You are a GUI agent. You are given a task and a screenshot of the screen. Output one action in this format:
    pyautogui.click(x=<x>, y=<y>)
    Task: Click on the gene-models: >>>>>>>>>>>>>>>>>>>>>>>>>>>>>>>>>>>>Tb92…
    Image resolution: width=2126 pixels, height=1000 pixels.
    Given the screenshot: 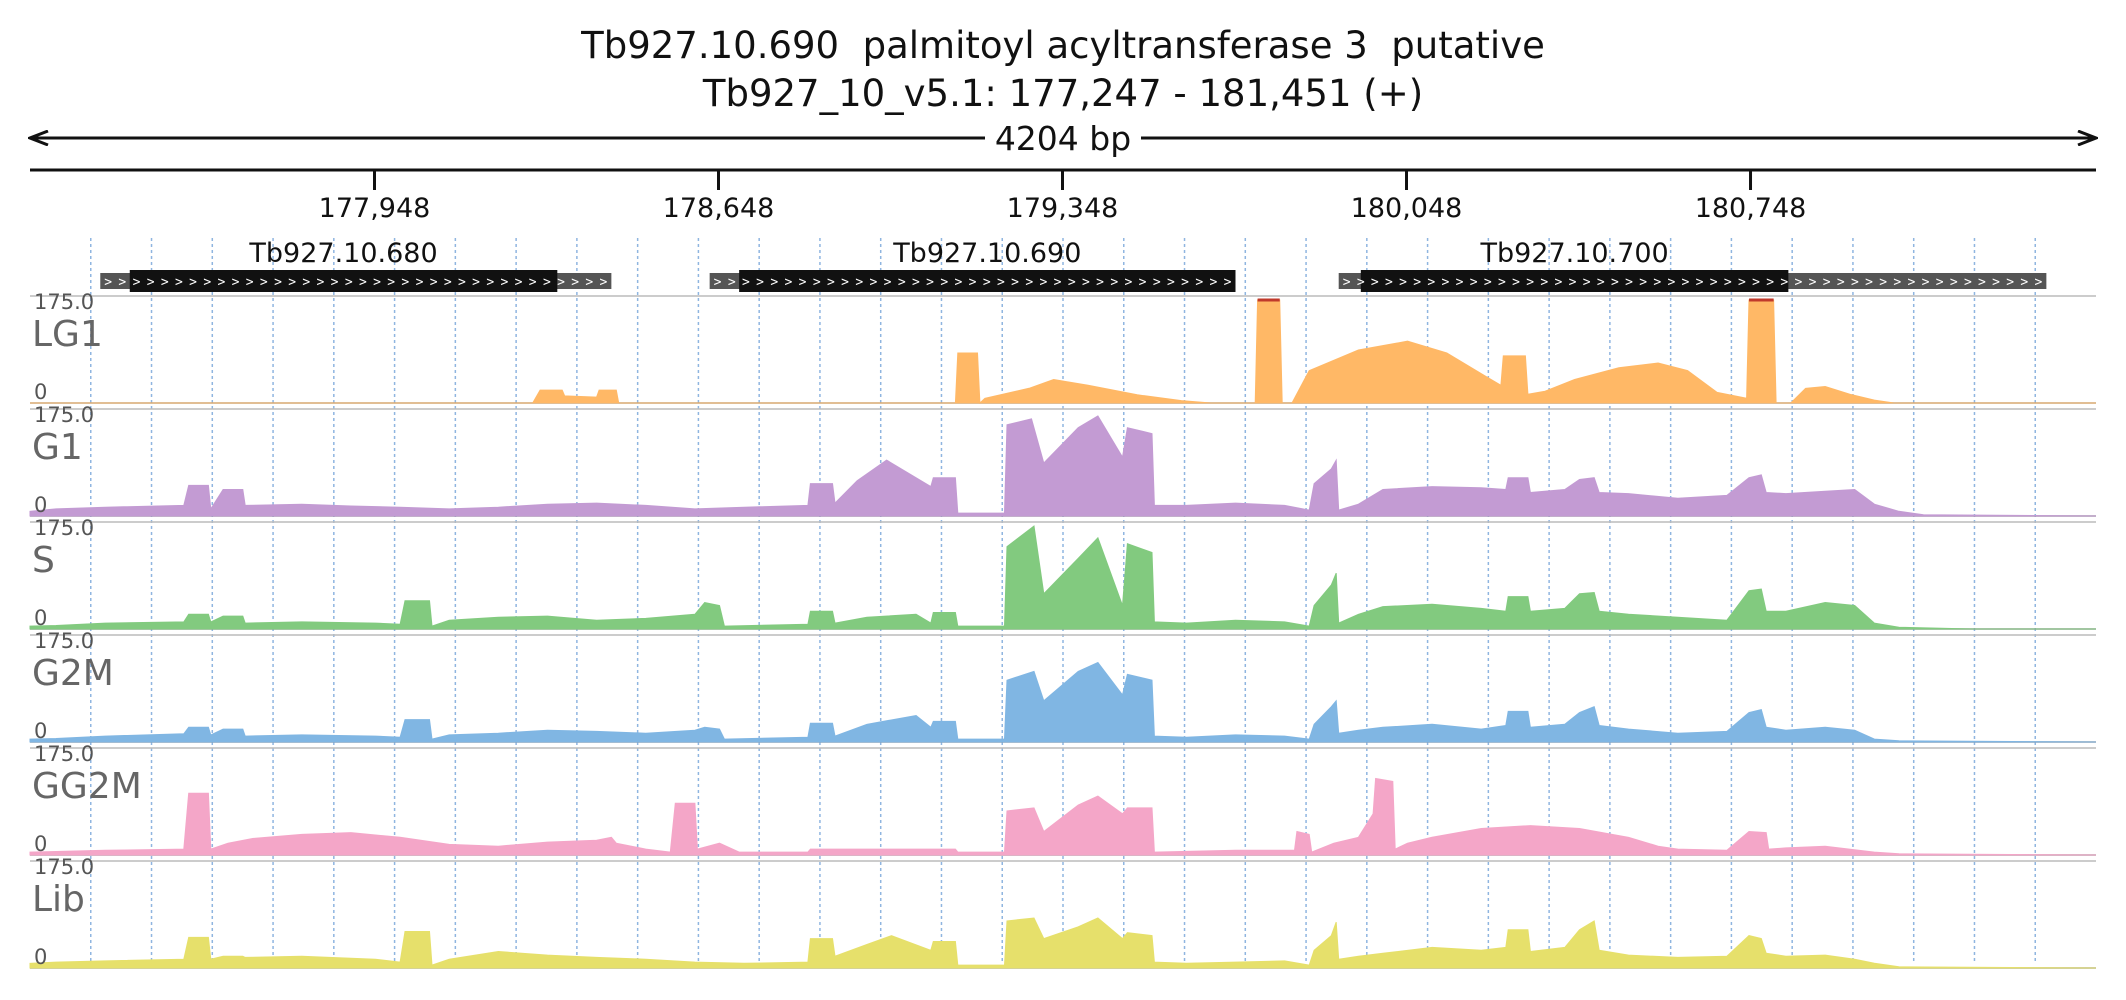 What is the action you would take?
    pyautogui.click(x=1073, y=265)
    